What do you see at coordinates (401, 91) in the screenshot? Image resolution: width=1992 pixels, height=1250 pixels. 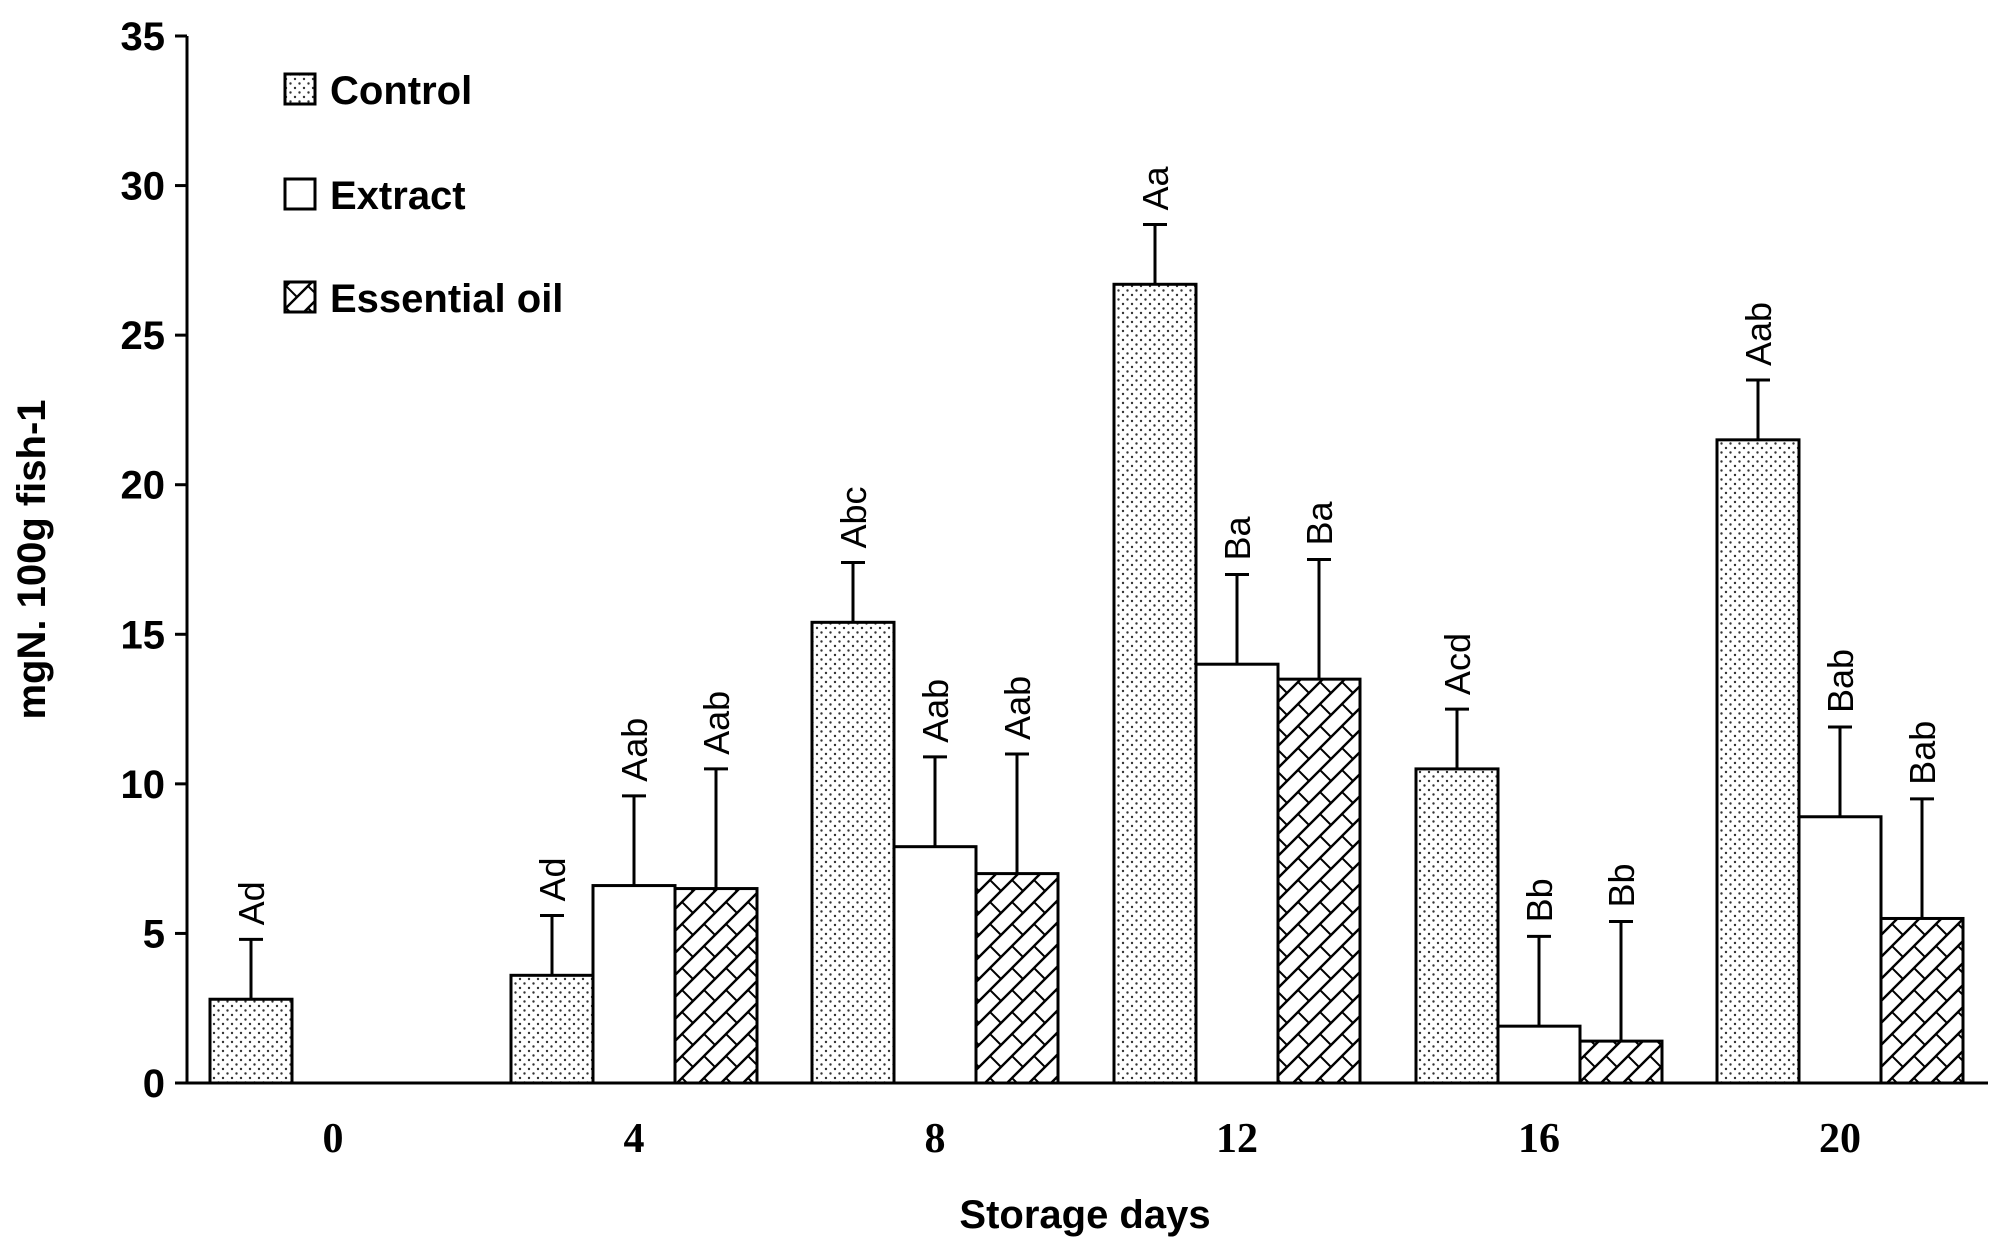 I see `legend-label: Control` at bounding box center [401, 91].